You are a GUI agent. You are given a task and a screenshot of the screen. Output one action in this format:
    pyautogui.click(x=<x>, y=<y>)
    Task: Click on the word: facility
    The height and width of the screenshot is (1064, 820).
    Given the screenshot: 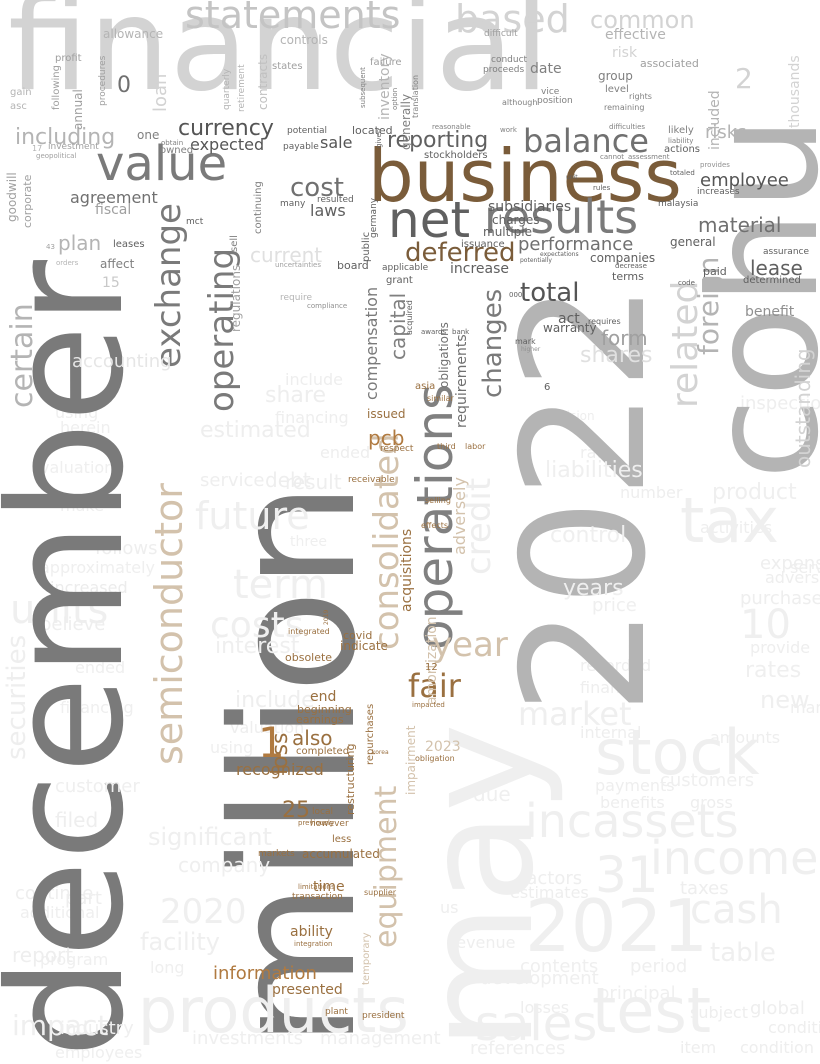 What is the action you would take?
    pyautogui.click(x=180, y=942)
    